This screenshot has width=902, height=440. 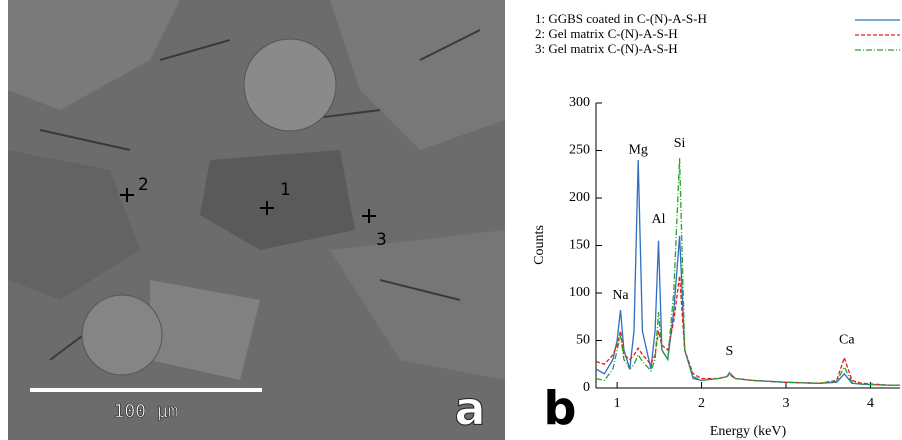 I want to click on y-tick-label: 200, so click(x=579, y=197).